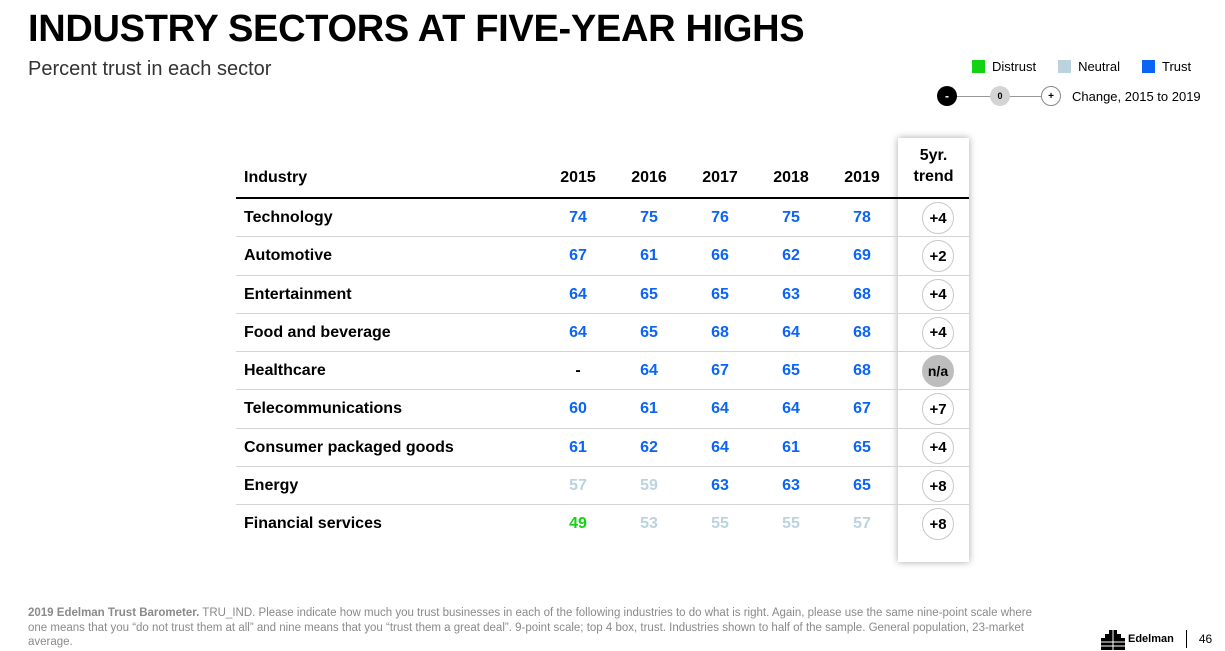 The width and height of the screenshot is (1225, 651). I want to click on value-2018: 65, so click(791, 371).